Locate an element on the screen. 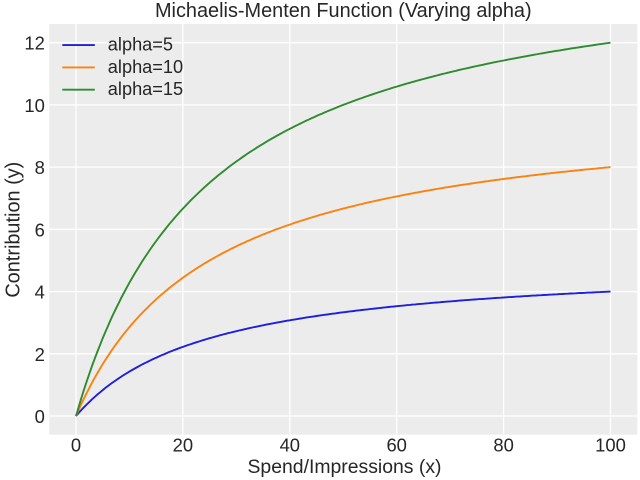  svg-text: alpha=15 is located at coordinates (145, 89).